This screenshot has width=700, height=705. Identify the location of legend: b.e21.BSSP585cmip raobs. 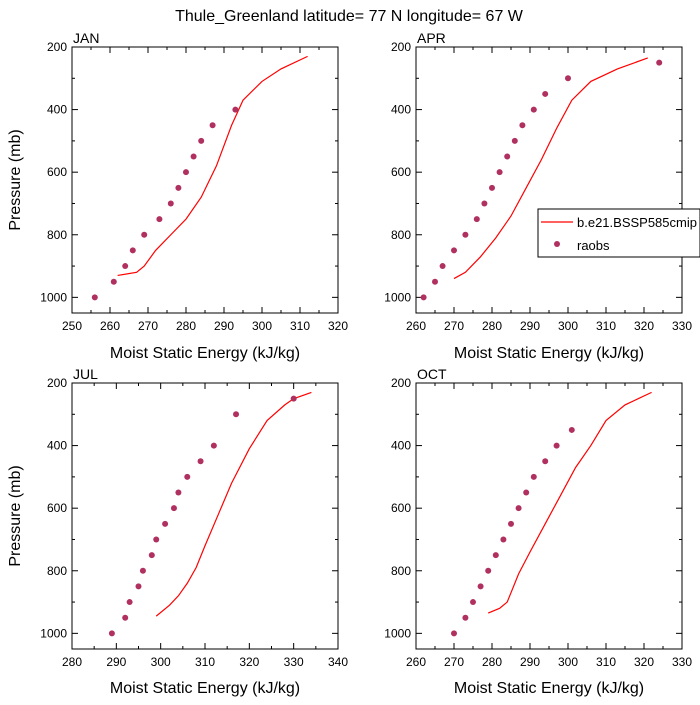
(618, 233).